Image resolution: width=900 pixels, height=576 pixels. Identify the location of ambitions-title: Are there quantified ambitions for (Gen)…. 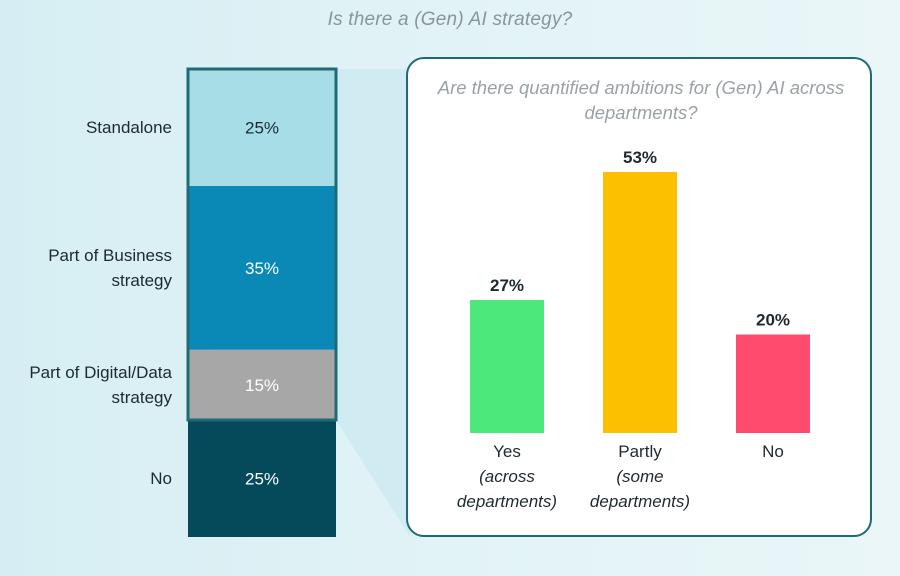
(641, 100).